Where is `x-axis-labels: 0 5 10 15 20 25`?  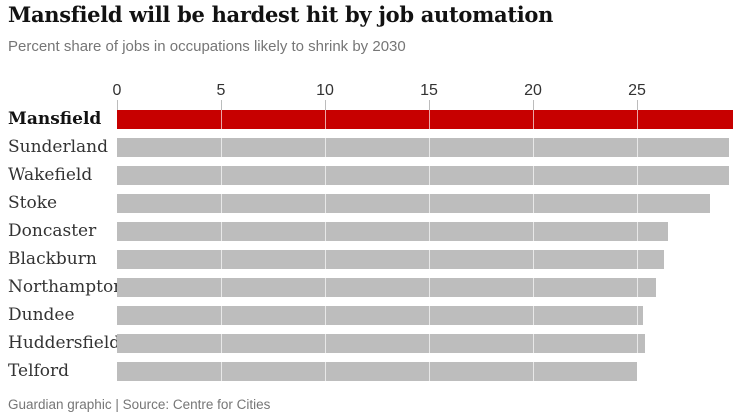
x-axis-labels: 0 5 10 15 20 25 is located at coordinates (423, 91).